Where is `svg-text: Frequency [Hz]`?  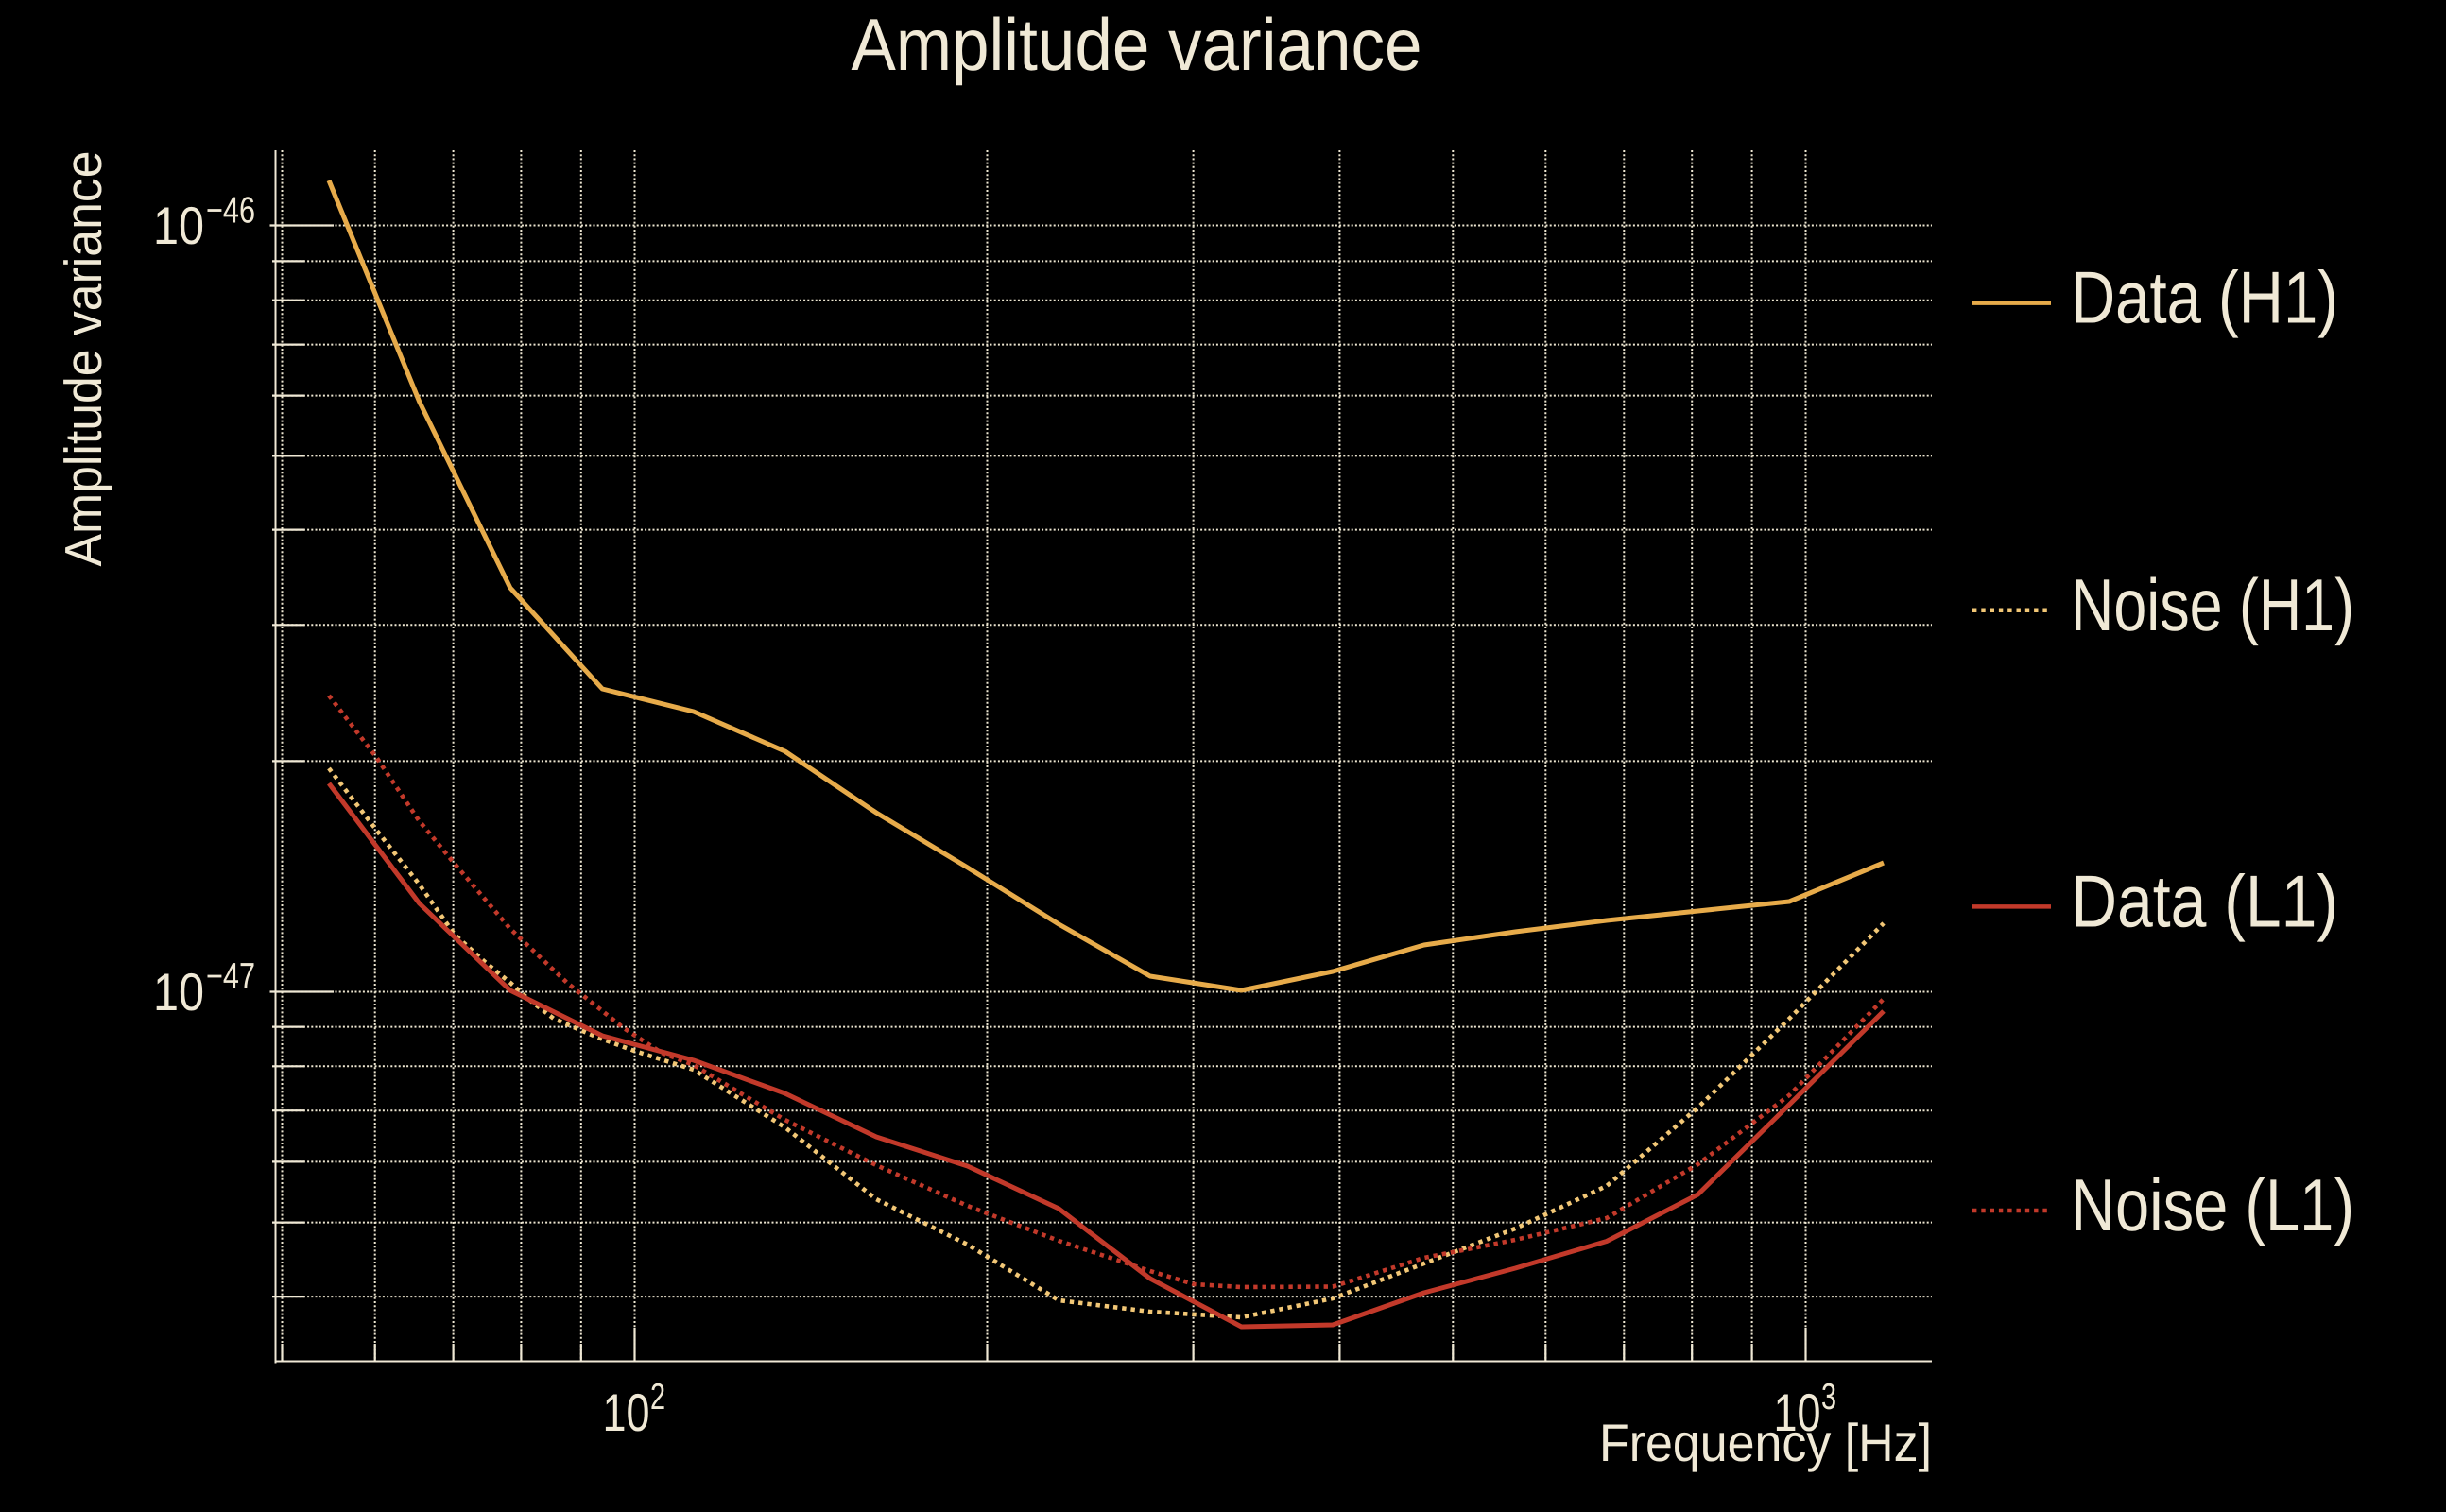 svg-text: Frequency [Hz] is located at coordinates (1765, 1442).